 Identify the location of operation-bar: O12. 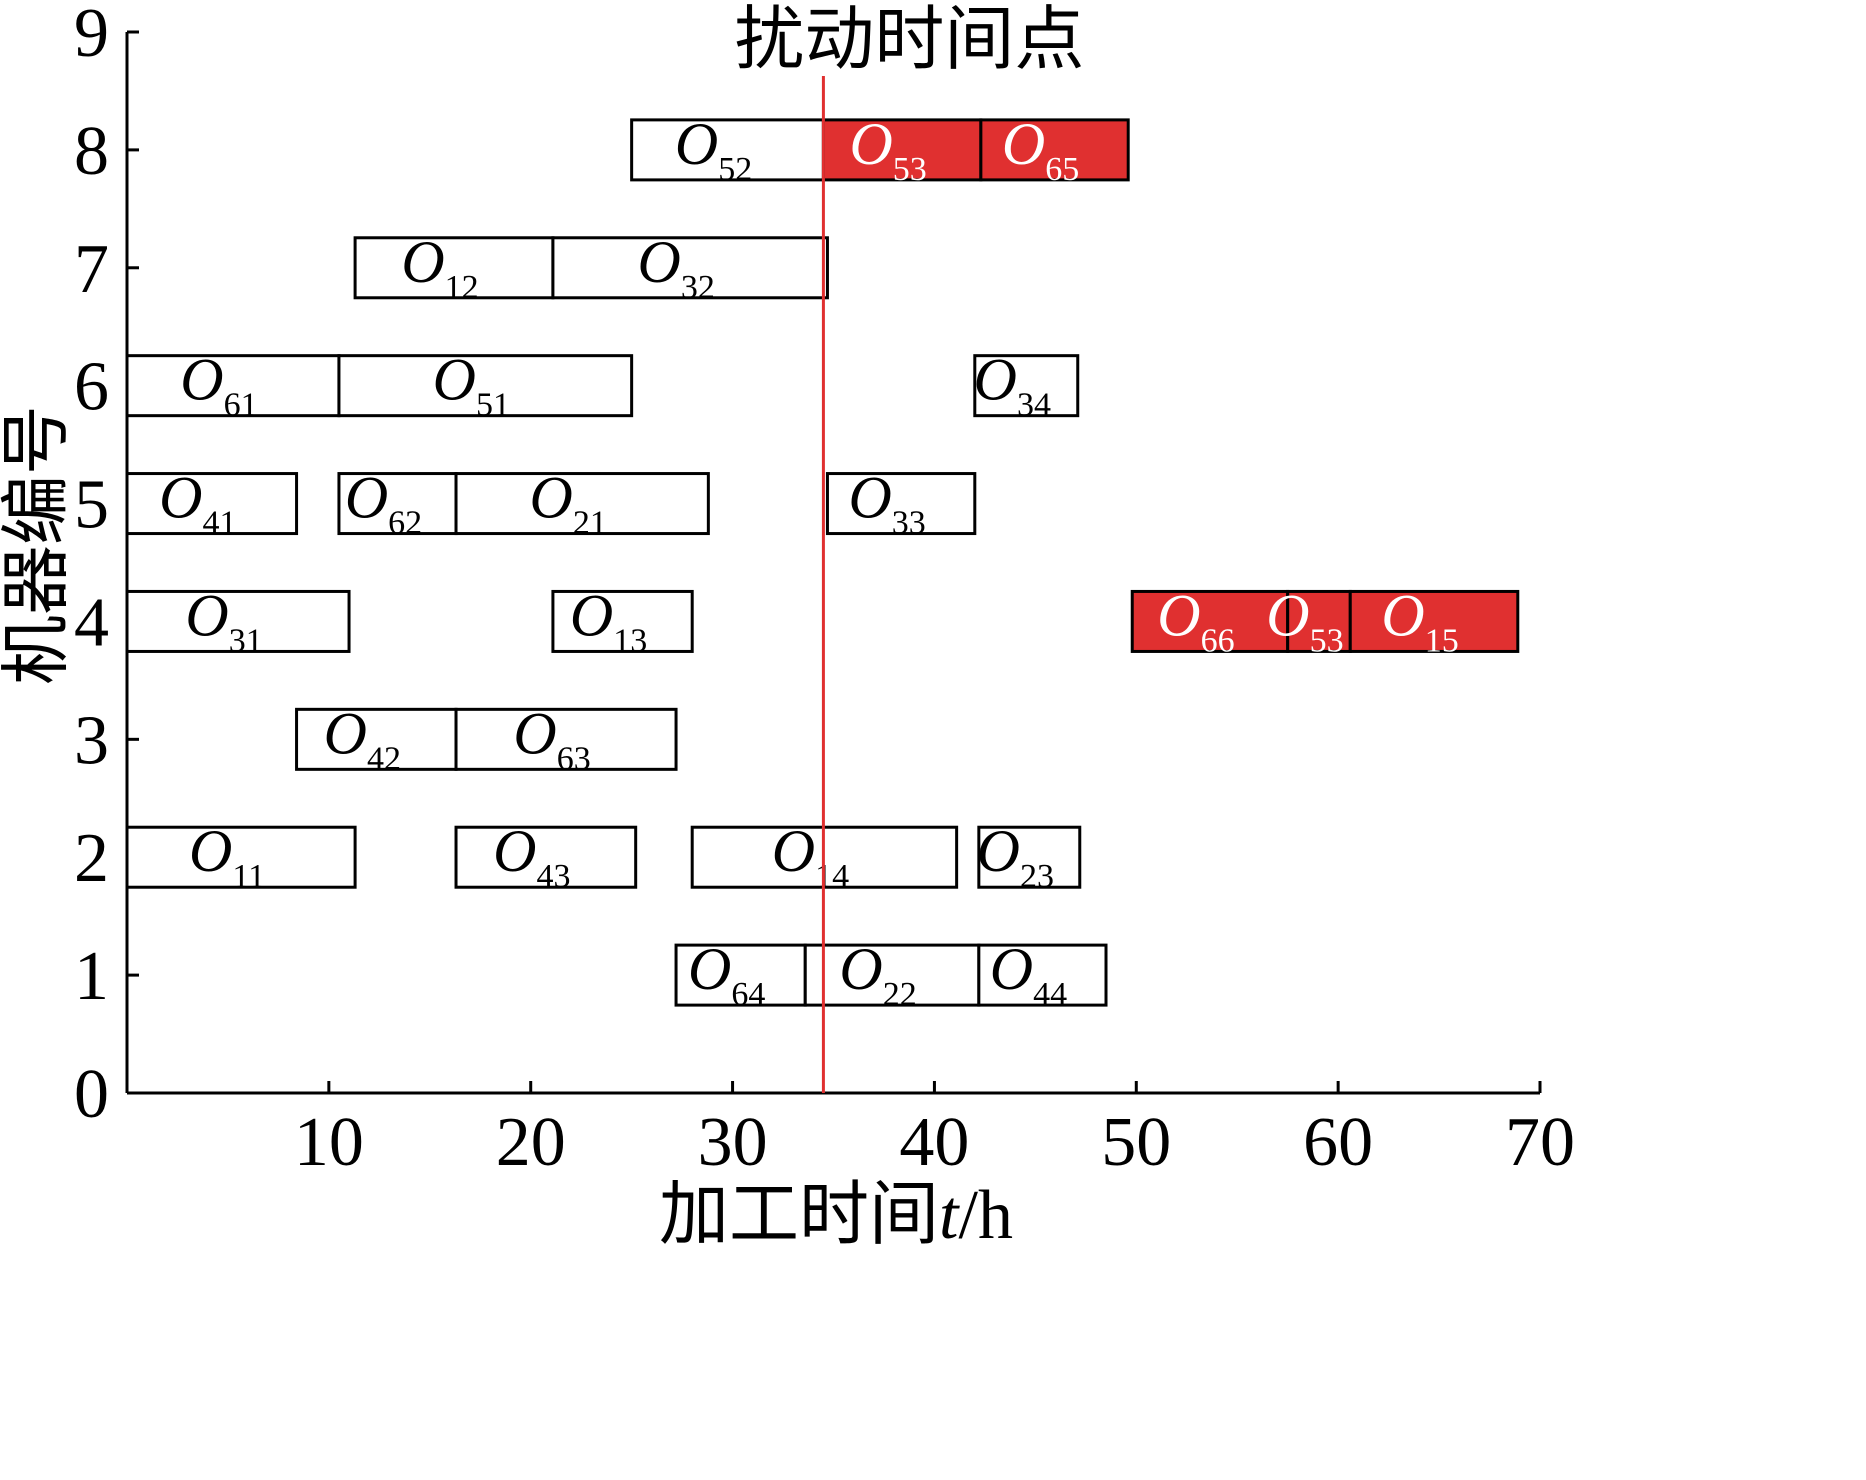
(454, 267).